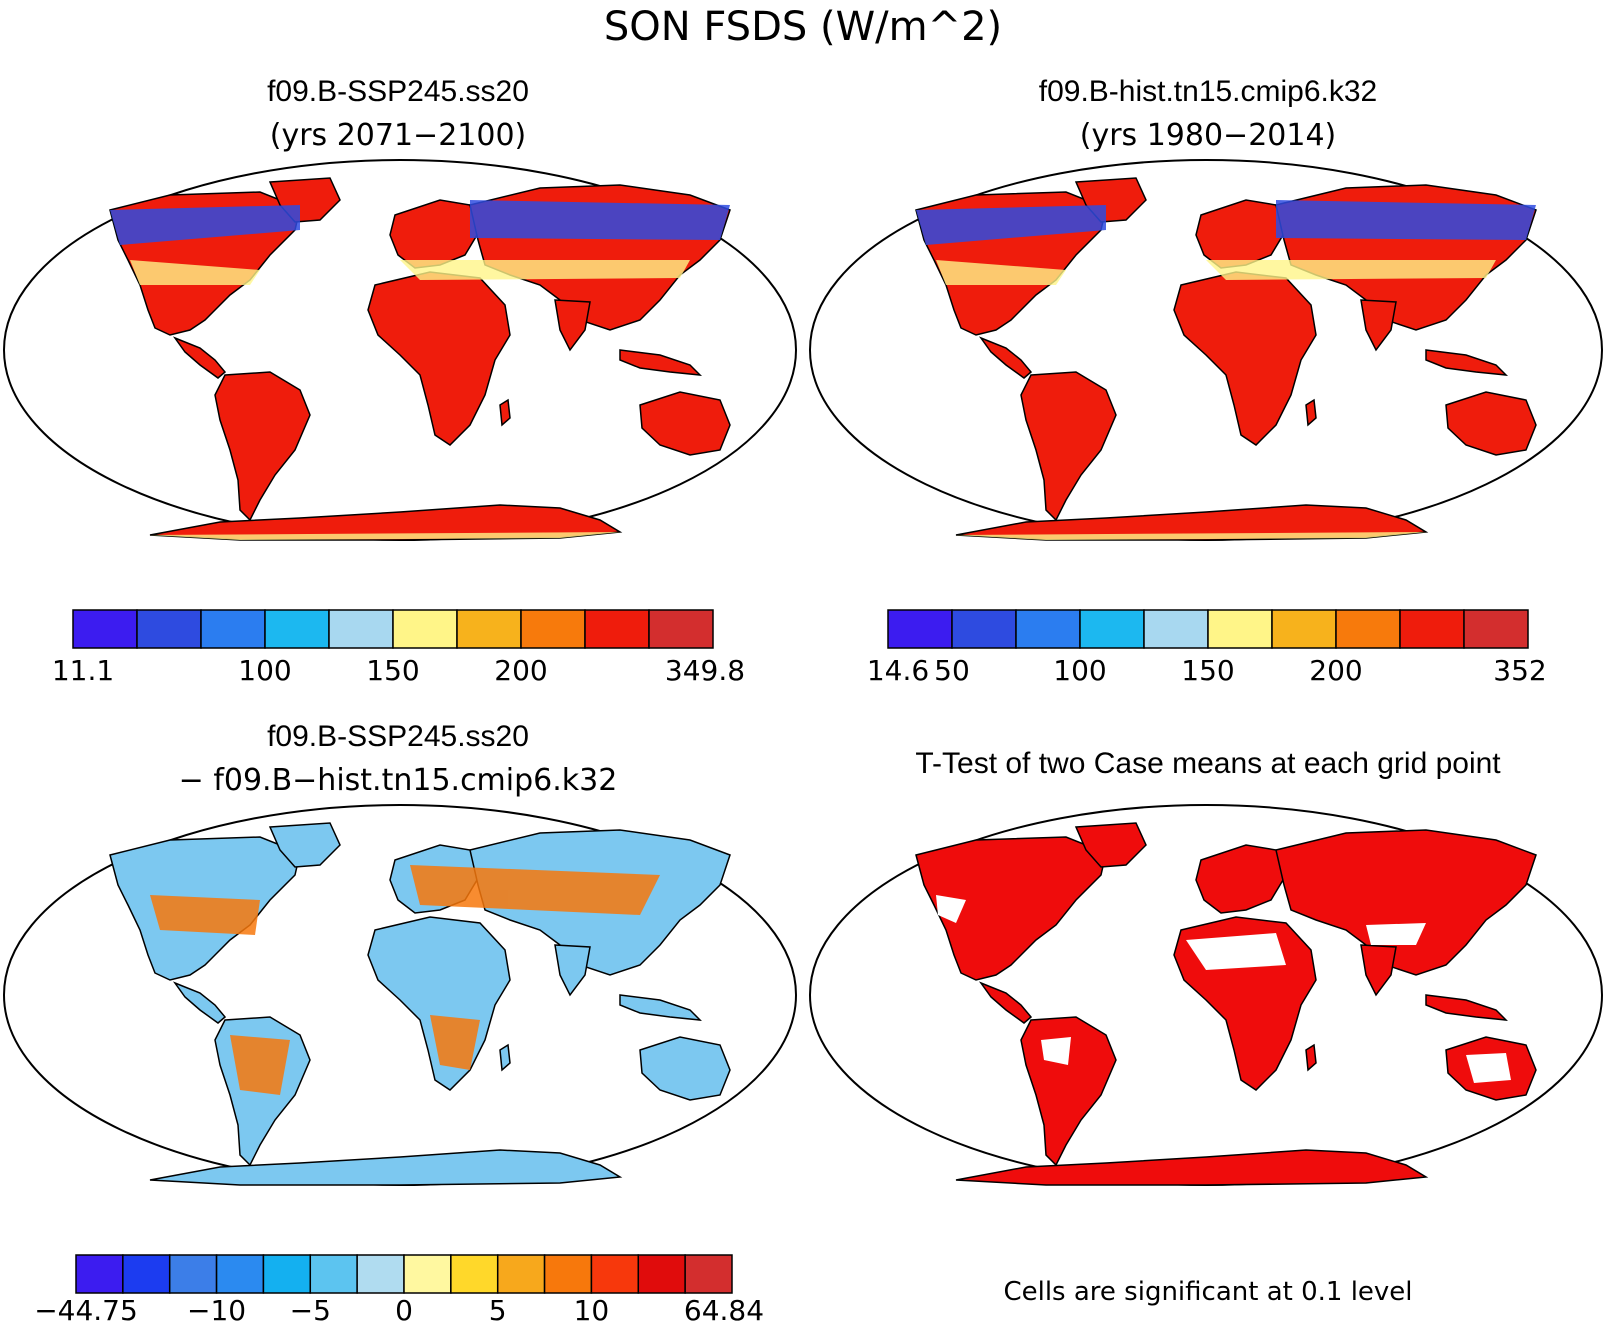 This screenshot has height=1323, width=1606. Describe the element at coordinates (1208, 91) in the screenshot. I see `panel-title: f09.B-hist.tn15.cmip6.k32` at that location.